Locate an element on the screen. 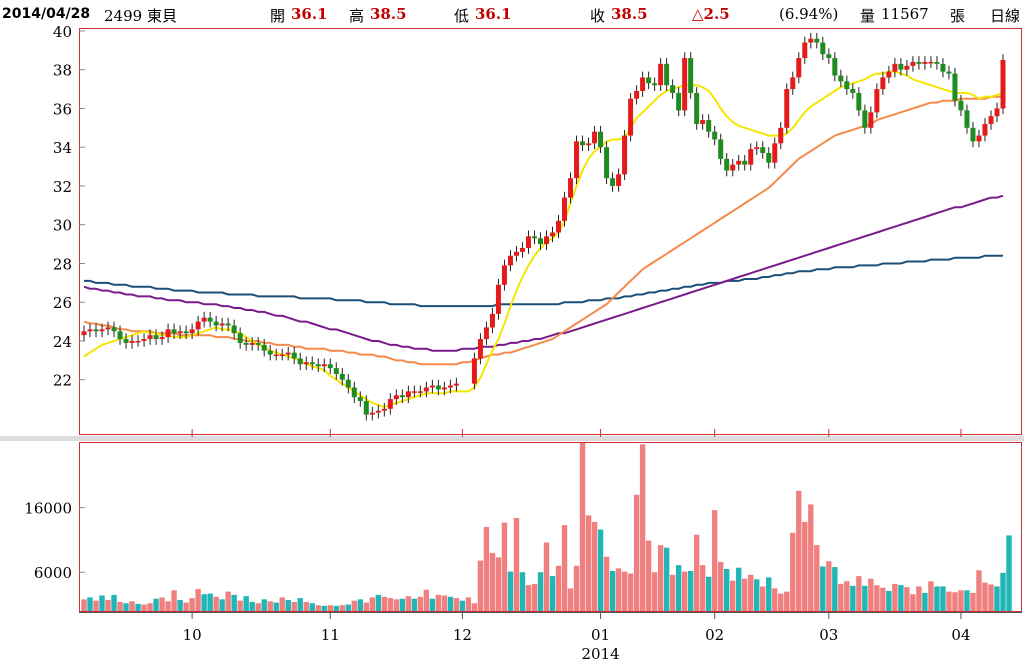 Image resolution: width=1024 pixels, height=662 pixels. volume-tick-label: 6000 is located at coordinates (53, 573).